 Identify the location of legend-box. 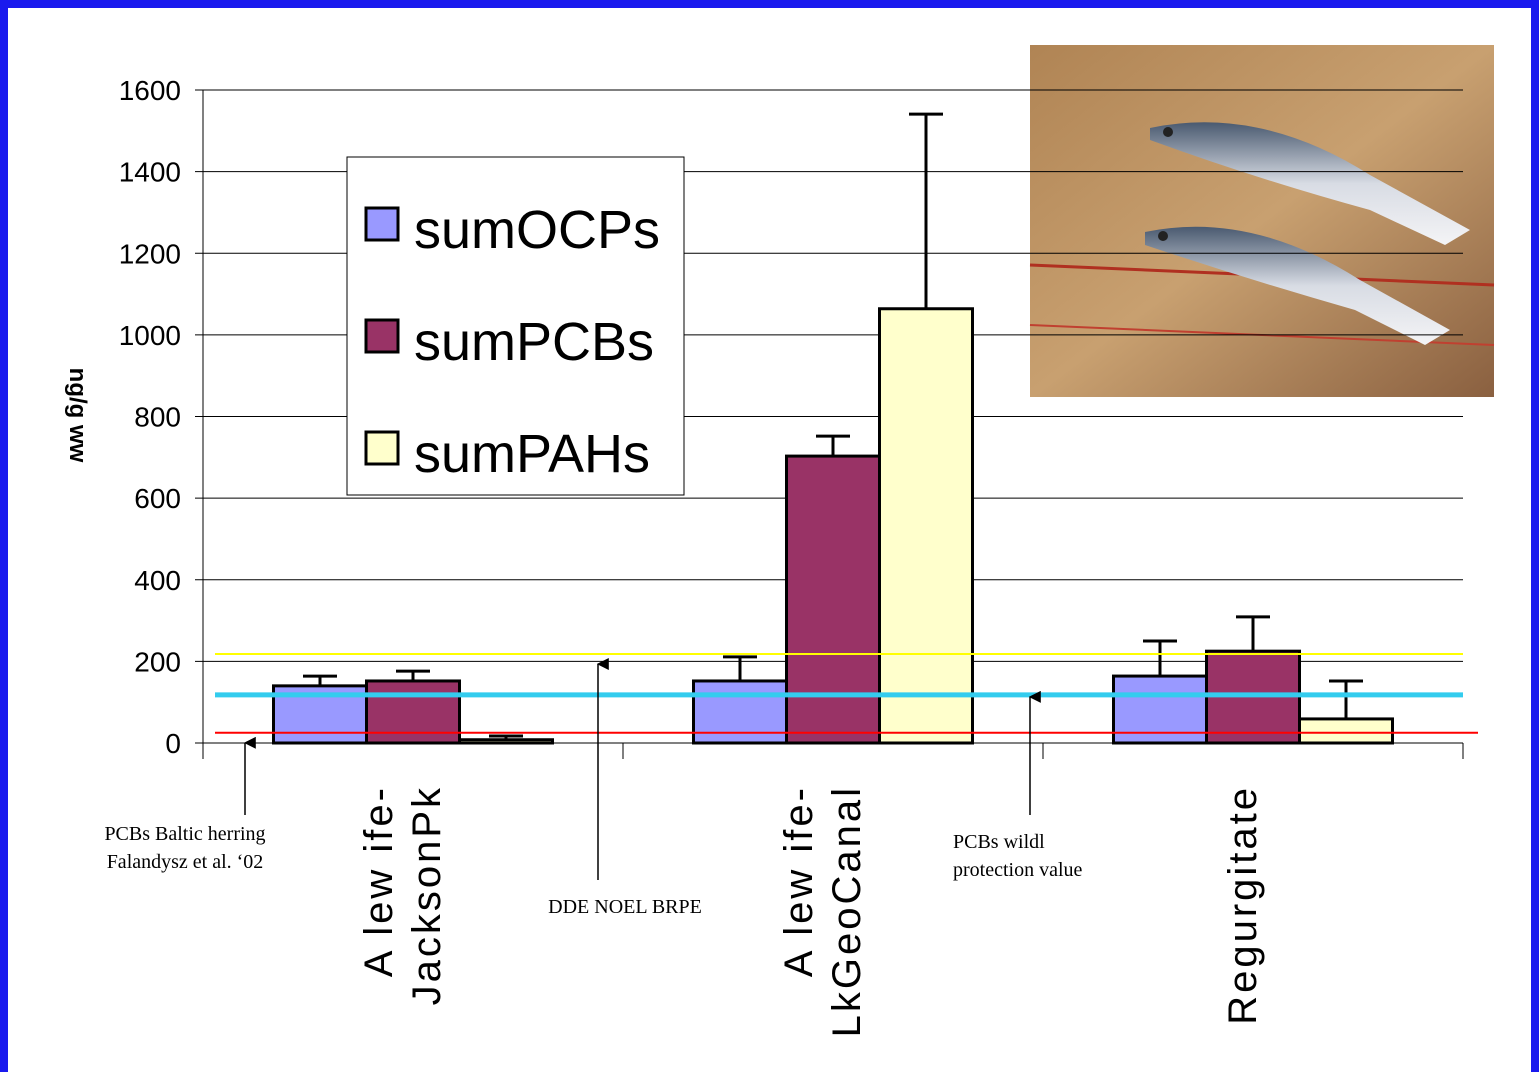
(515, 326).